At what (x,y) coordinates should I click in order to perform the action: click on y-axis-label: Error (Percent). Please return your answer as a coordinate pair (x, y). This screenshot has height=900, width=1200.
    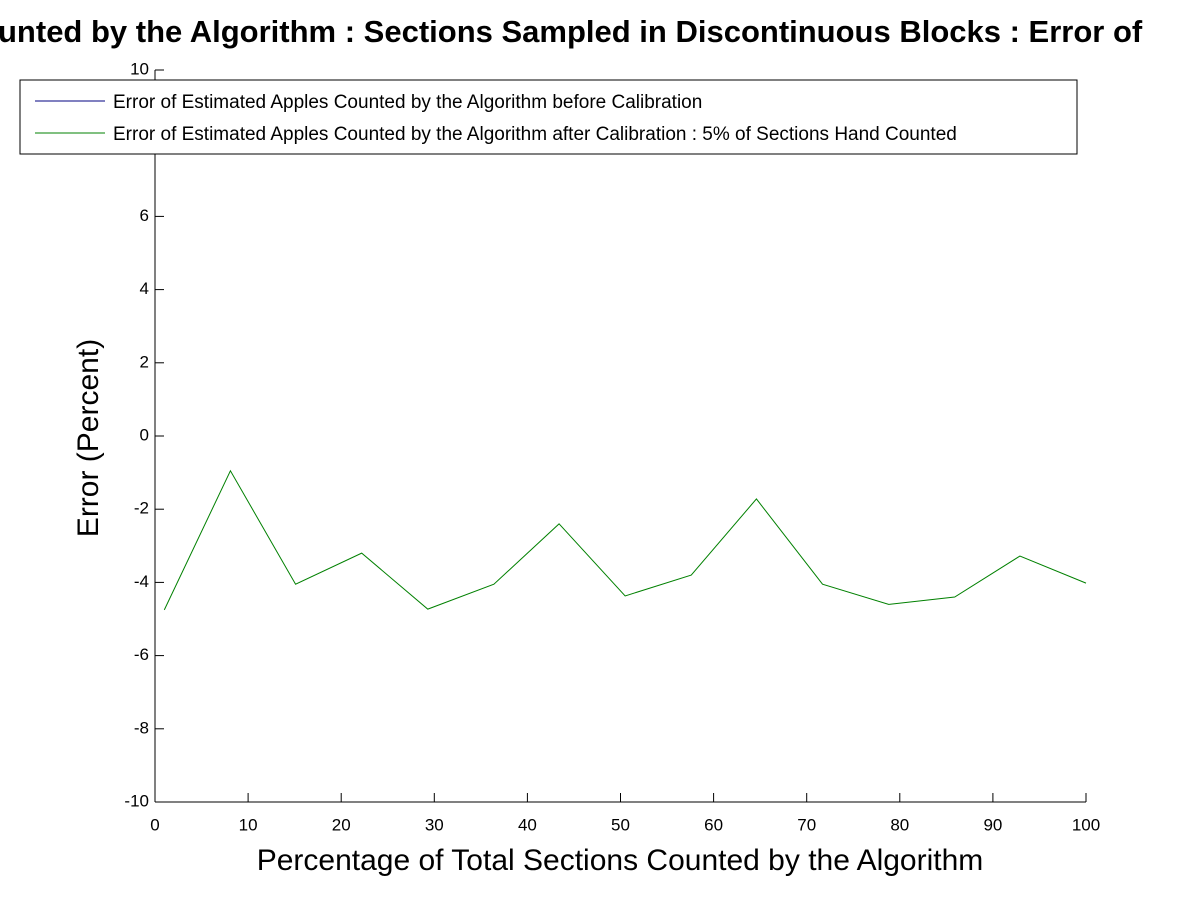
    Looking at the image, I should click on (88, 438).